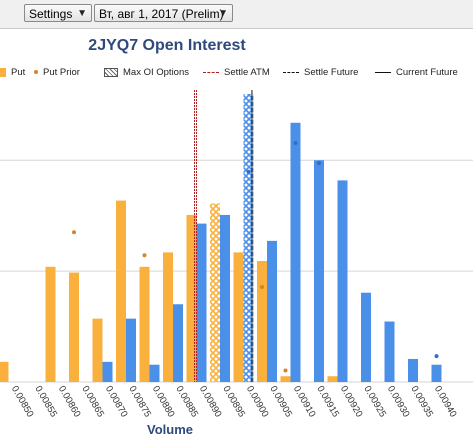  Describe the element at coordinates (139, 401) in the screenshot. I see `x-tick-label: 0.00875` at that location.